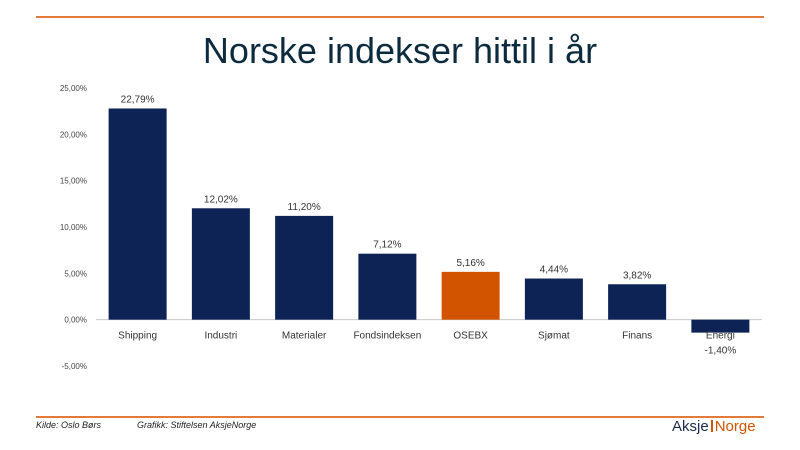 The height and width of the screenshot is (450, 800). I want to click on top-divider, so click(400, 17).